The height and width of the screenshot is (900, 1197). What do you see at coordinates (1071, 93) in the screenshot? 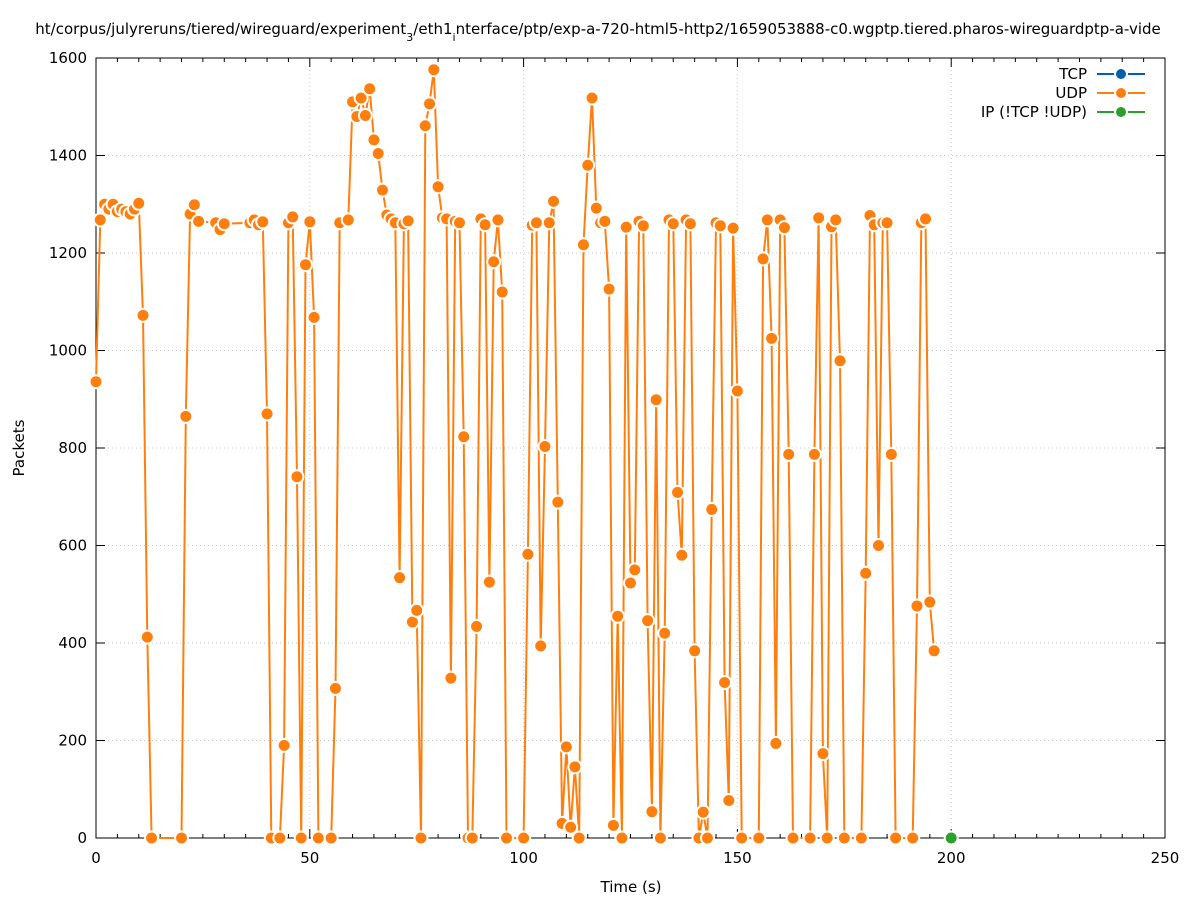
I see `legend-label: UDP` at bounding box center [1071, 93].